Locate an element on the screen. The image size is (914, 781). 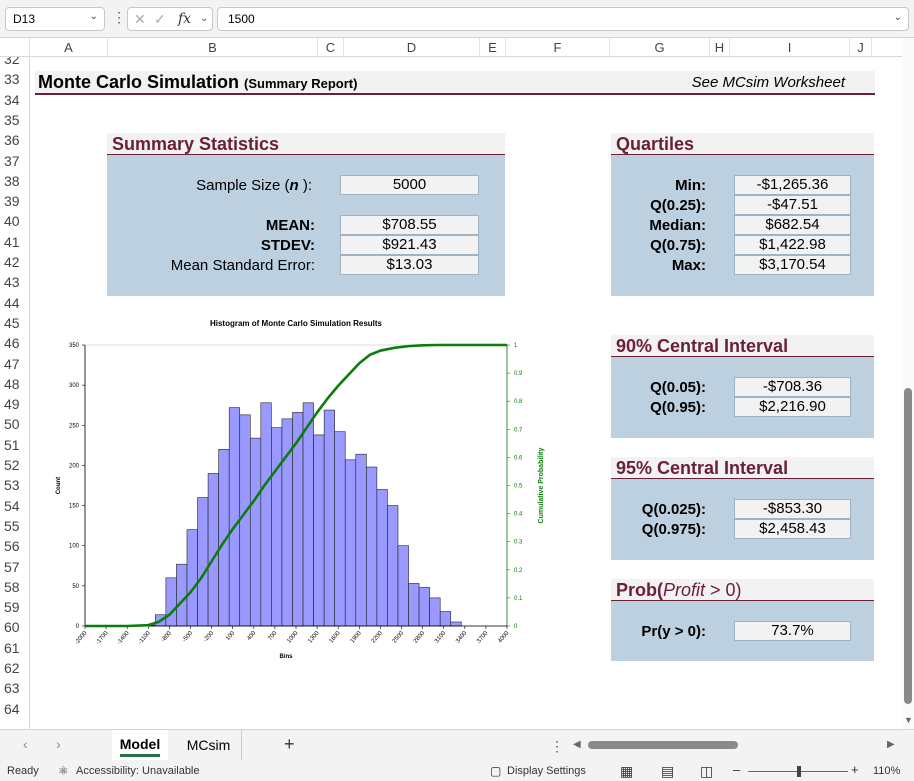
check-icon: ✓ is located at coordinates (160, 19).